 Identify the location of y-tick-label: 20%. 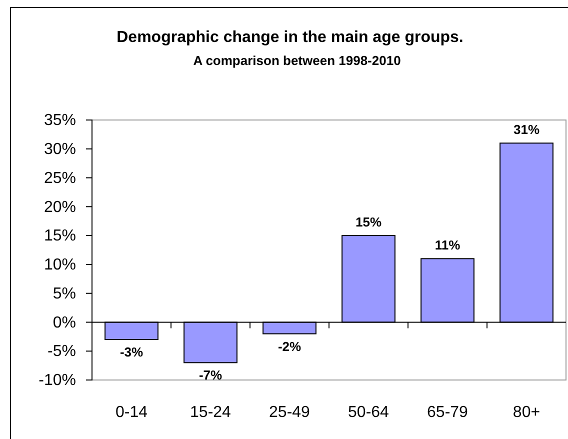
(60, 207).